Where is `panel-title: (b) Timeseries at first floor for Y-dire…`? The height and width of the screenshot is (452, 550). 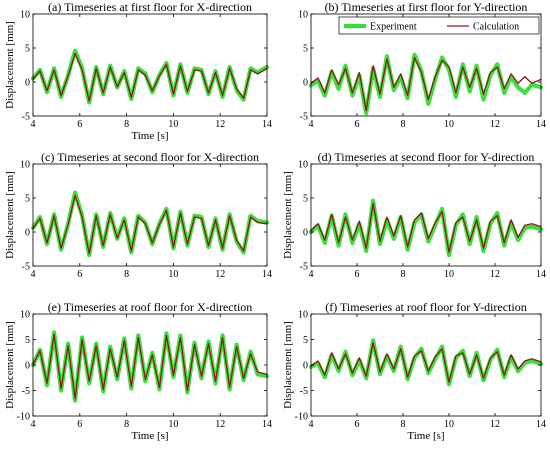
panel-title: (b) Timeseries at first floor for Y-dire… is located at coordinates (426, 7).